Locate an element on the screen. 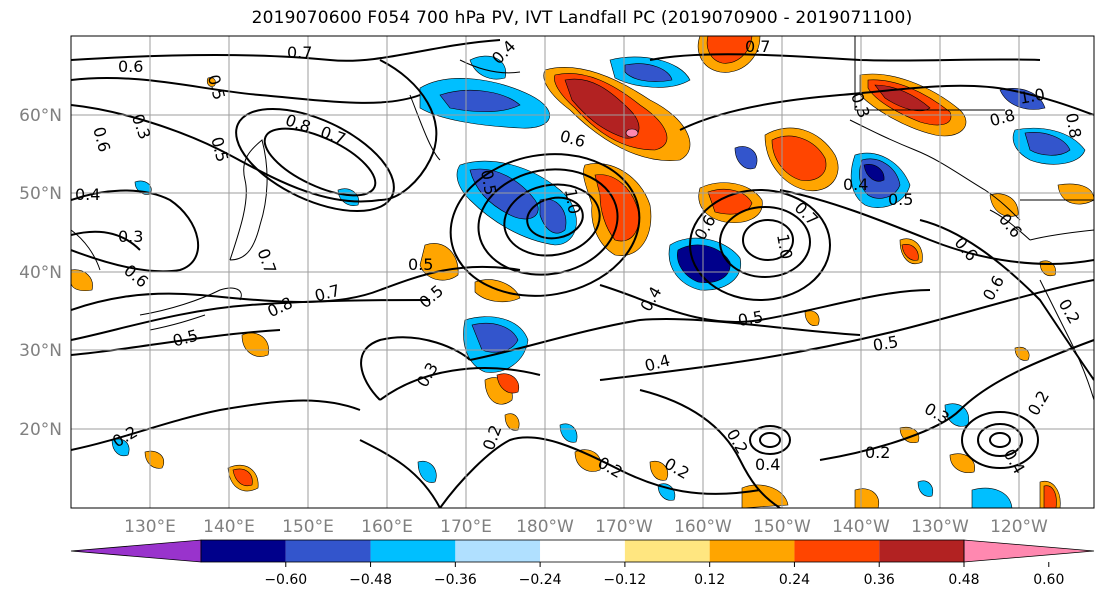 The image size is (1105, 601). colorbar-extension-high is located at coordinates (1029, 551).